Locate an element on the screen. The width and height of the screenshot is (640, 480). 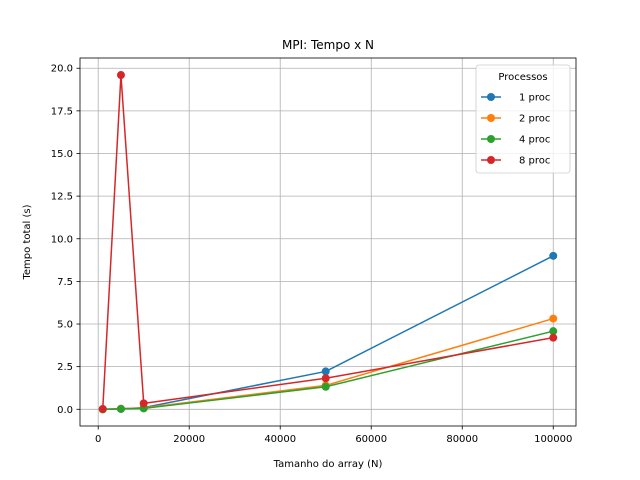
y-tick-label: 12.5 is located at coordinates (62, 197).